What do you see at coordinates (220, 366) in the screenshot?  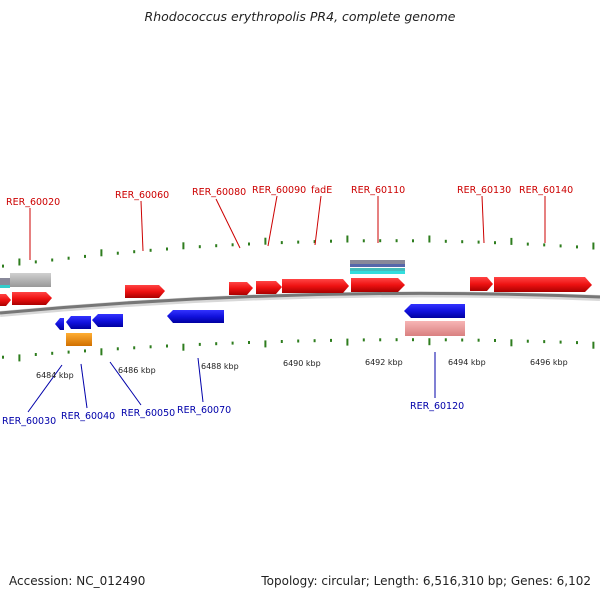 I see `scale-label: 6488 kbp` at bounding box center [220, 366].